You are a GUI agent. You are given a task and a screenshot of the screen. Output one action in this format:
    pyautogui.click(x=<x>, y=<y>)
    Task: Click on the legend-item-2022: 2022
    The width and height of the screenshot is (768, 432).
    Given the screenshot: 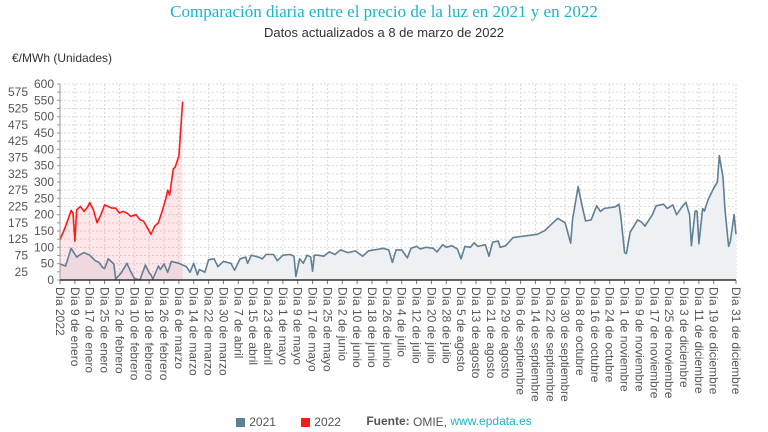 What is the action you would take?
    pyautogui.click(x=321, y=421)
    